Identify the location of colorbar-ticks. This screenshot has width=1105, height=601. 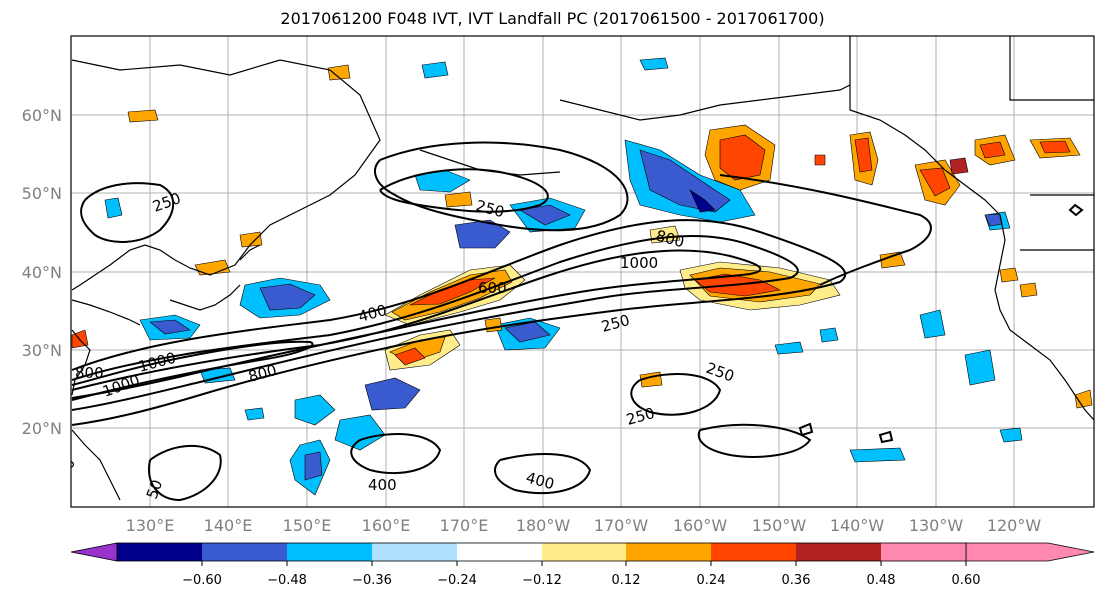
(584, 563).